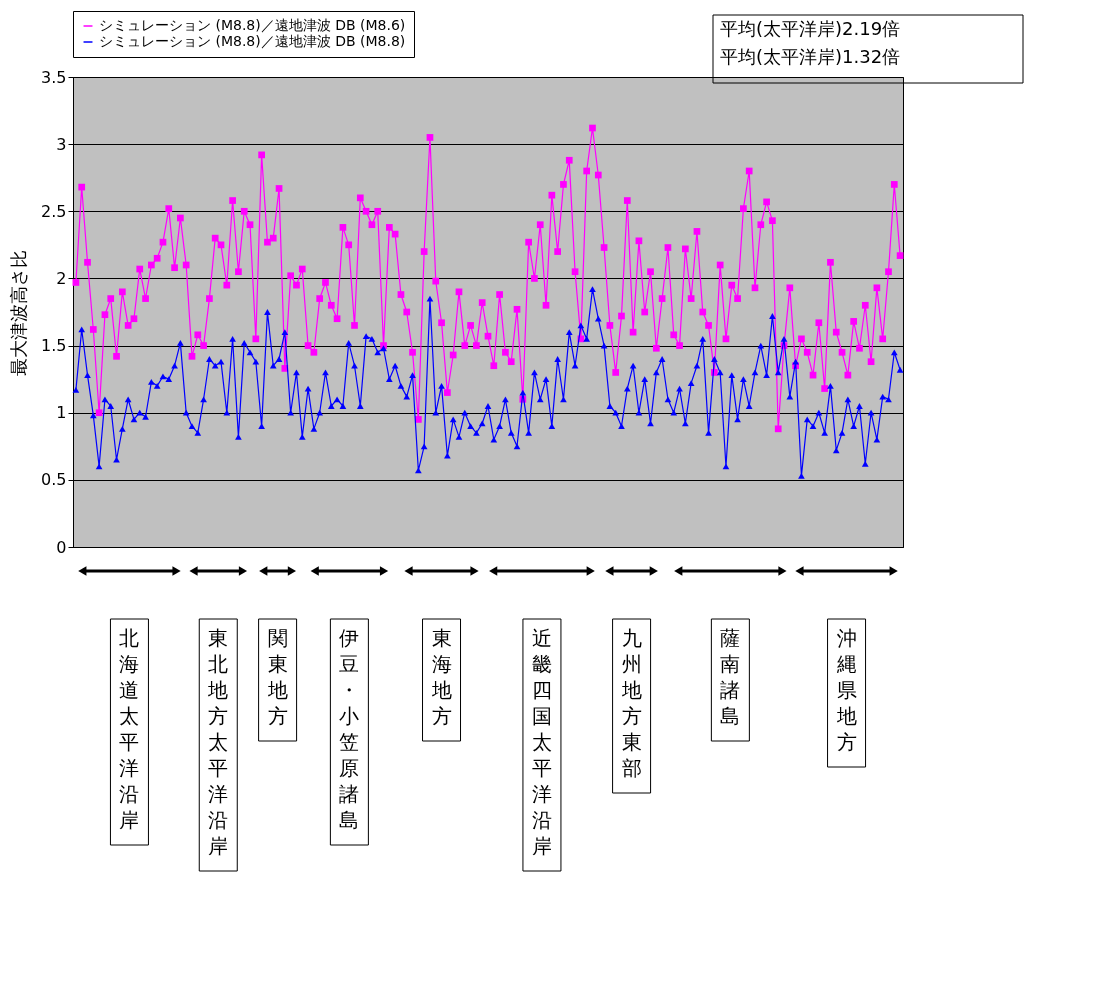  I want to click on y-tick-label: 3.5, so click(54, 77).